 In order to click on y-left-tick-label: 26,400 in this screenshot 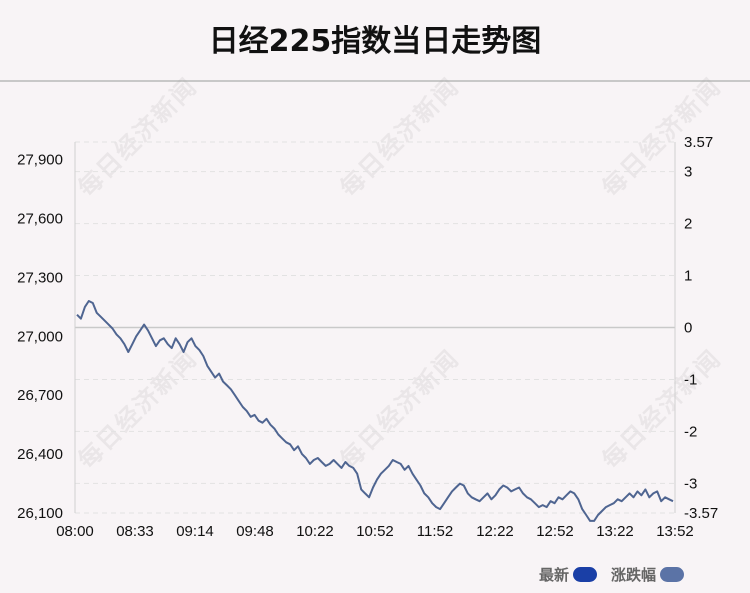, I will do `click(40, 454)`.